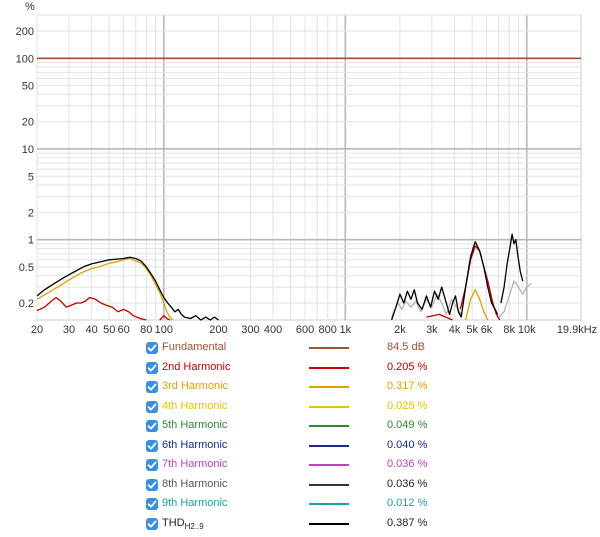 The width and height of the screenshot is (600, 537). I want to click on legend-value: 0.025 %, so click(407, 405).